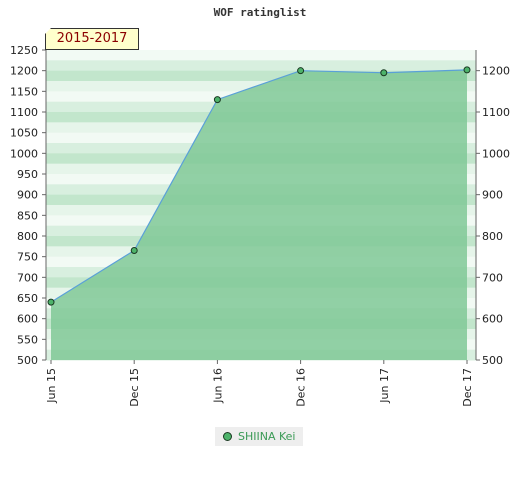 The width and height of the screenshot is (520, 480). What do you see at coordinates (27, 360) in the screenshot?
I see `y-tick-label: 500` at bounding box center [27, 360].